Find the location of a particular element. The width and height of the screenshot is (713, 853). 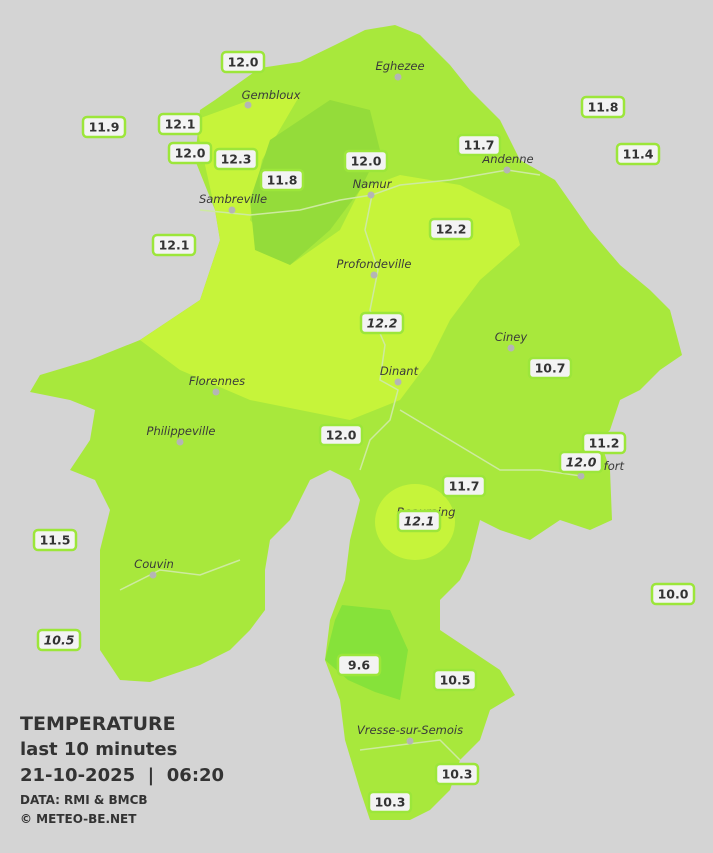

station-value: 12.3 is located at coordinates (236, 159).